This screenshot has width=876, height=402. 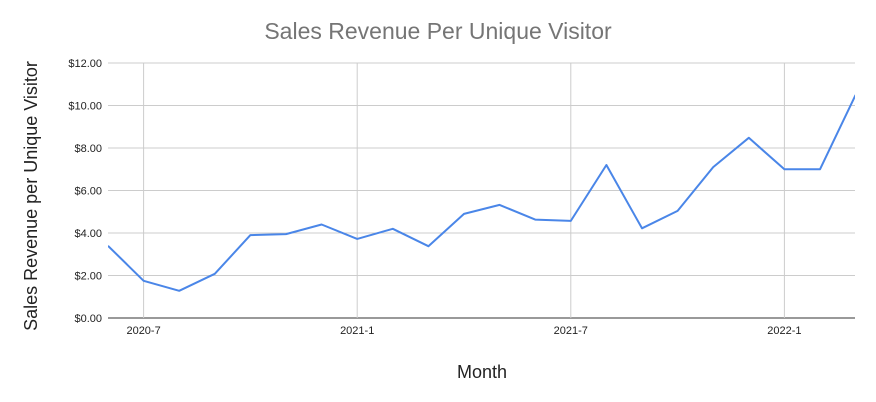 I want to click on y-axis-title: Sales Revenue per Unique Visitor, so click(x=31, y=196).